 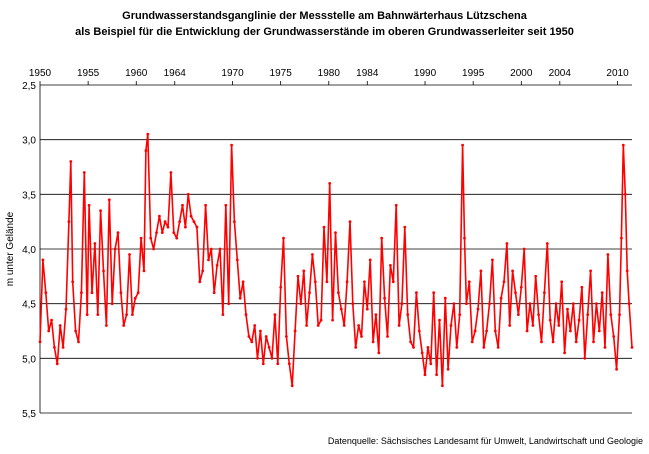 I want to click on y-tick-label: 5,5, so click(x=29, y=414).